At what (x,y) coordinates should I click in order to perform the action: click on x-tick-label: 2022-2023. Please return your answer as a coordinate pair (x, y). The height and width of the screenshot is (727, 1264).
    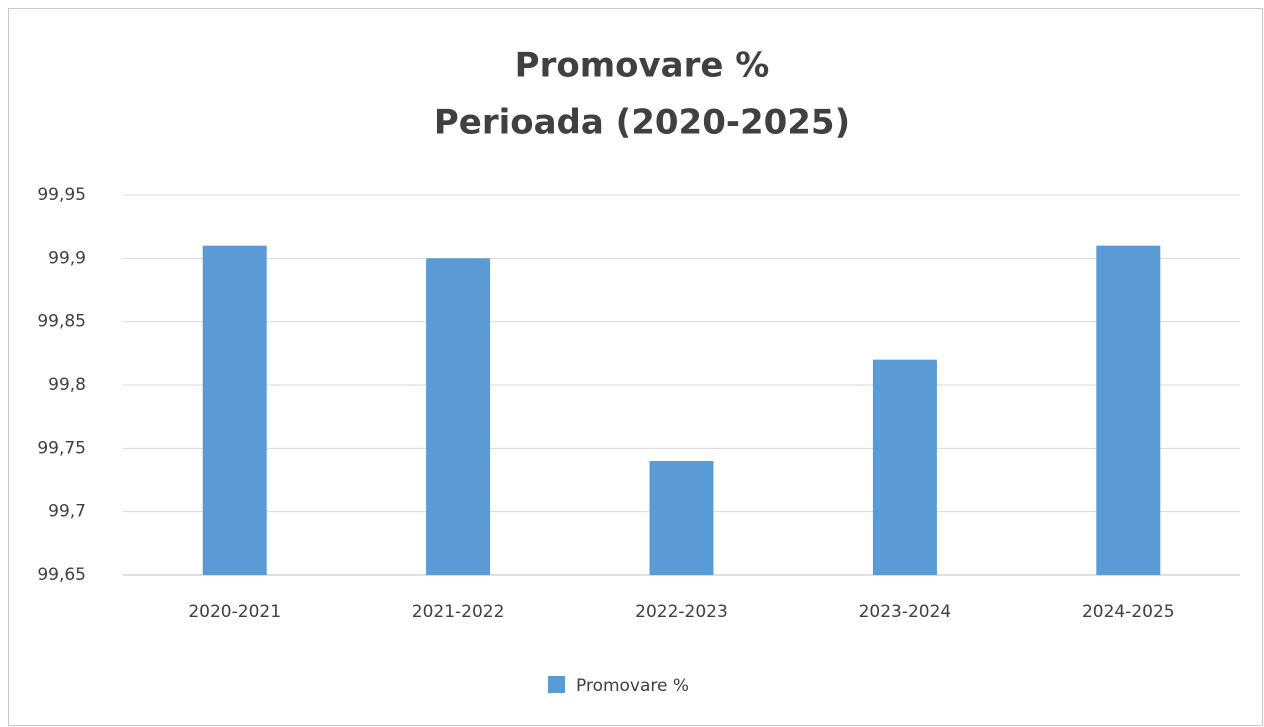
    Looking at the image, I should click on (681, 612).